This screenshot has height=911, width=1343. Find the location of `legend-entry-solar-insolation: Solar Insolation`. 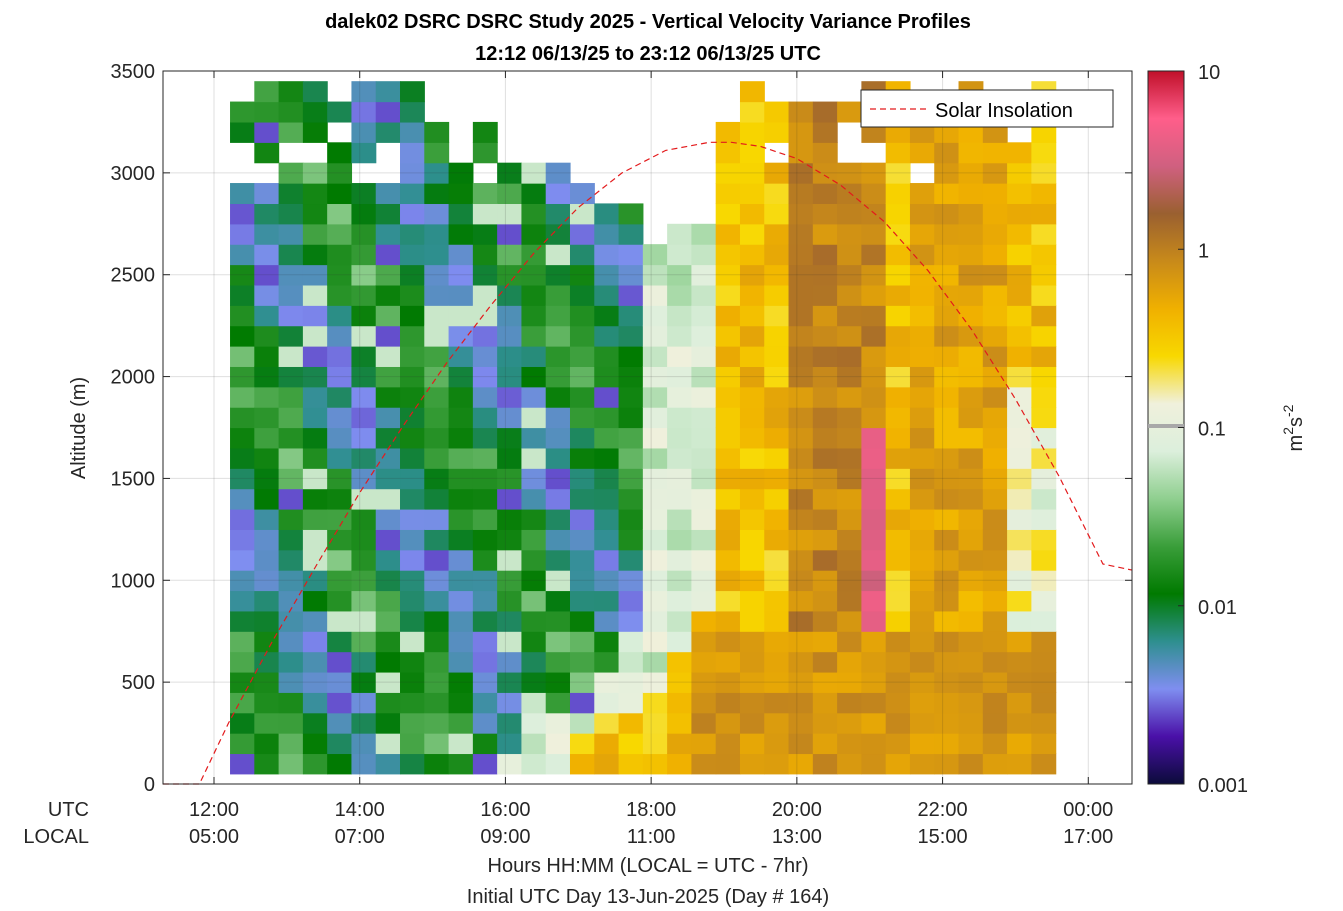

legend-entry-solar-insolation: Solar Insolation is located at coordinates (1004, 111).